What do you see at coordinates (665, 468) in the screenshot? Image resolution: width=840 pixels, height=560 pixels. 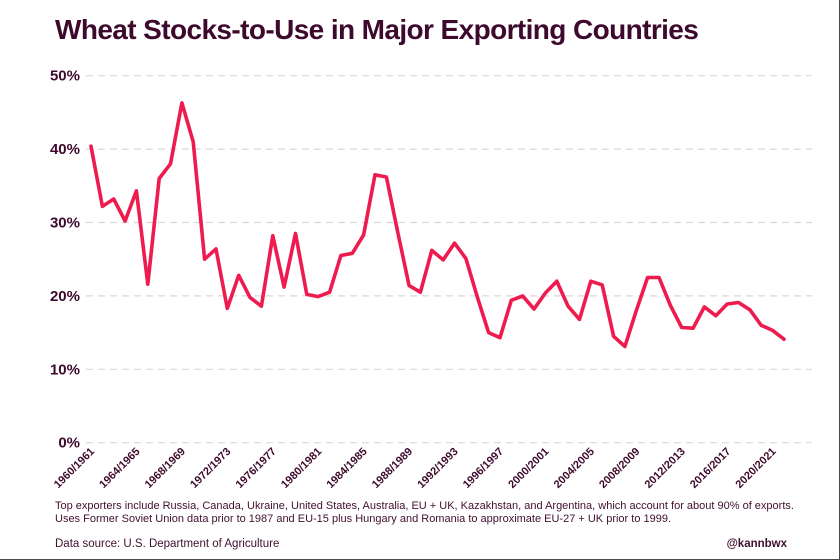 I see `x-tick-label: 2012/2013` at bounding box center [665, 468].